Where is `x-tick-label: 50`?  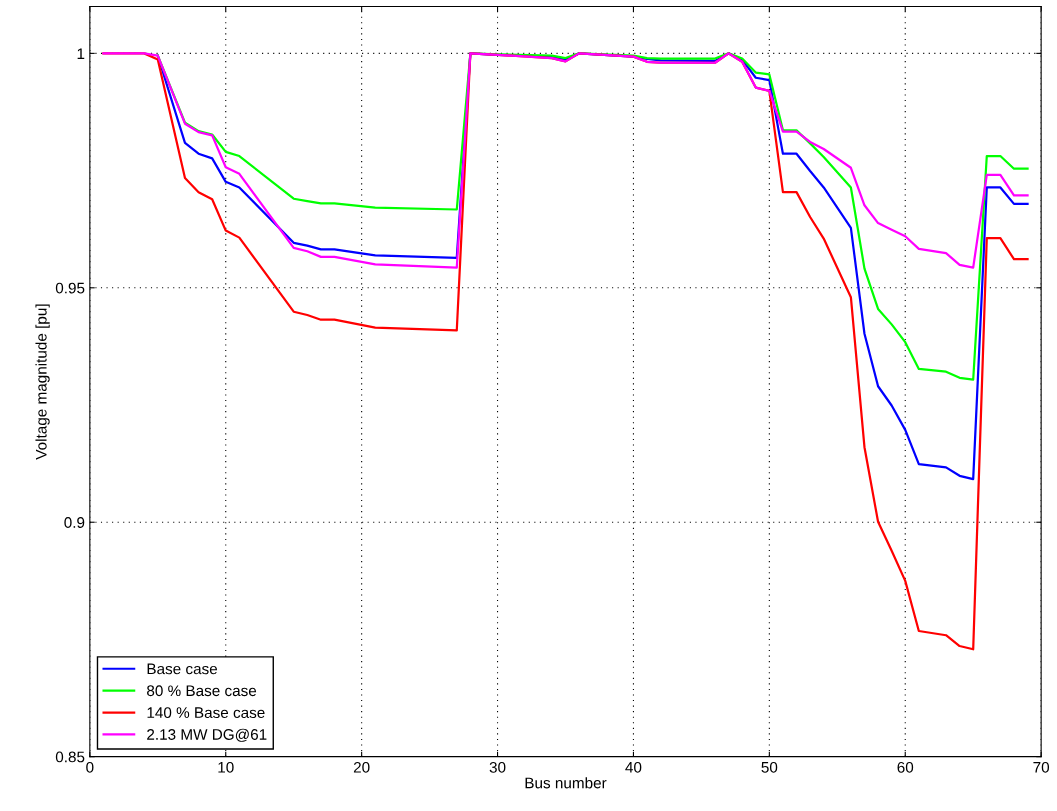
x-tick-label: 50 is located at coordinates (769, 767).